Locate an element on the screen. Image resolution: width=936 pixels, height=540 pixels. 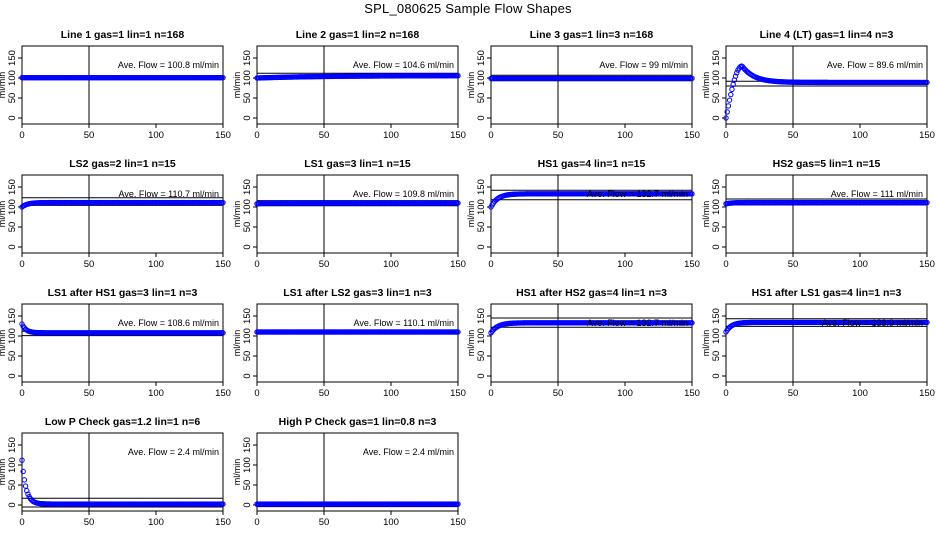
panel-title: Low P Check gas=1.2 lin=1 n=6 is located at coordinates (122, 422).